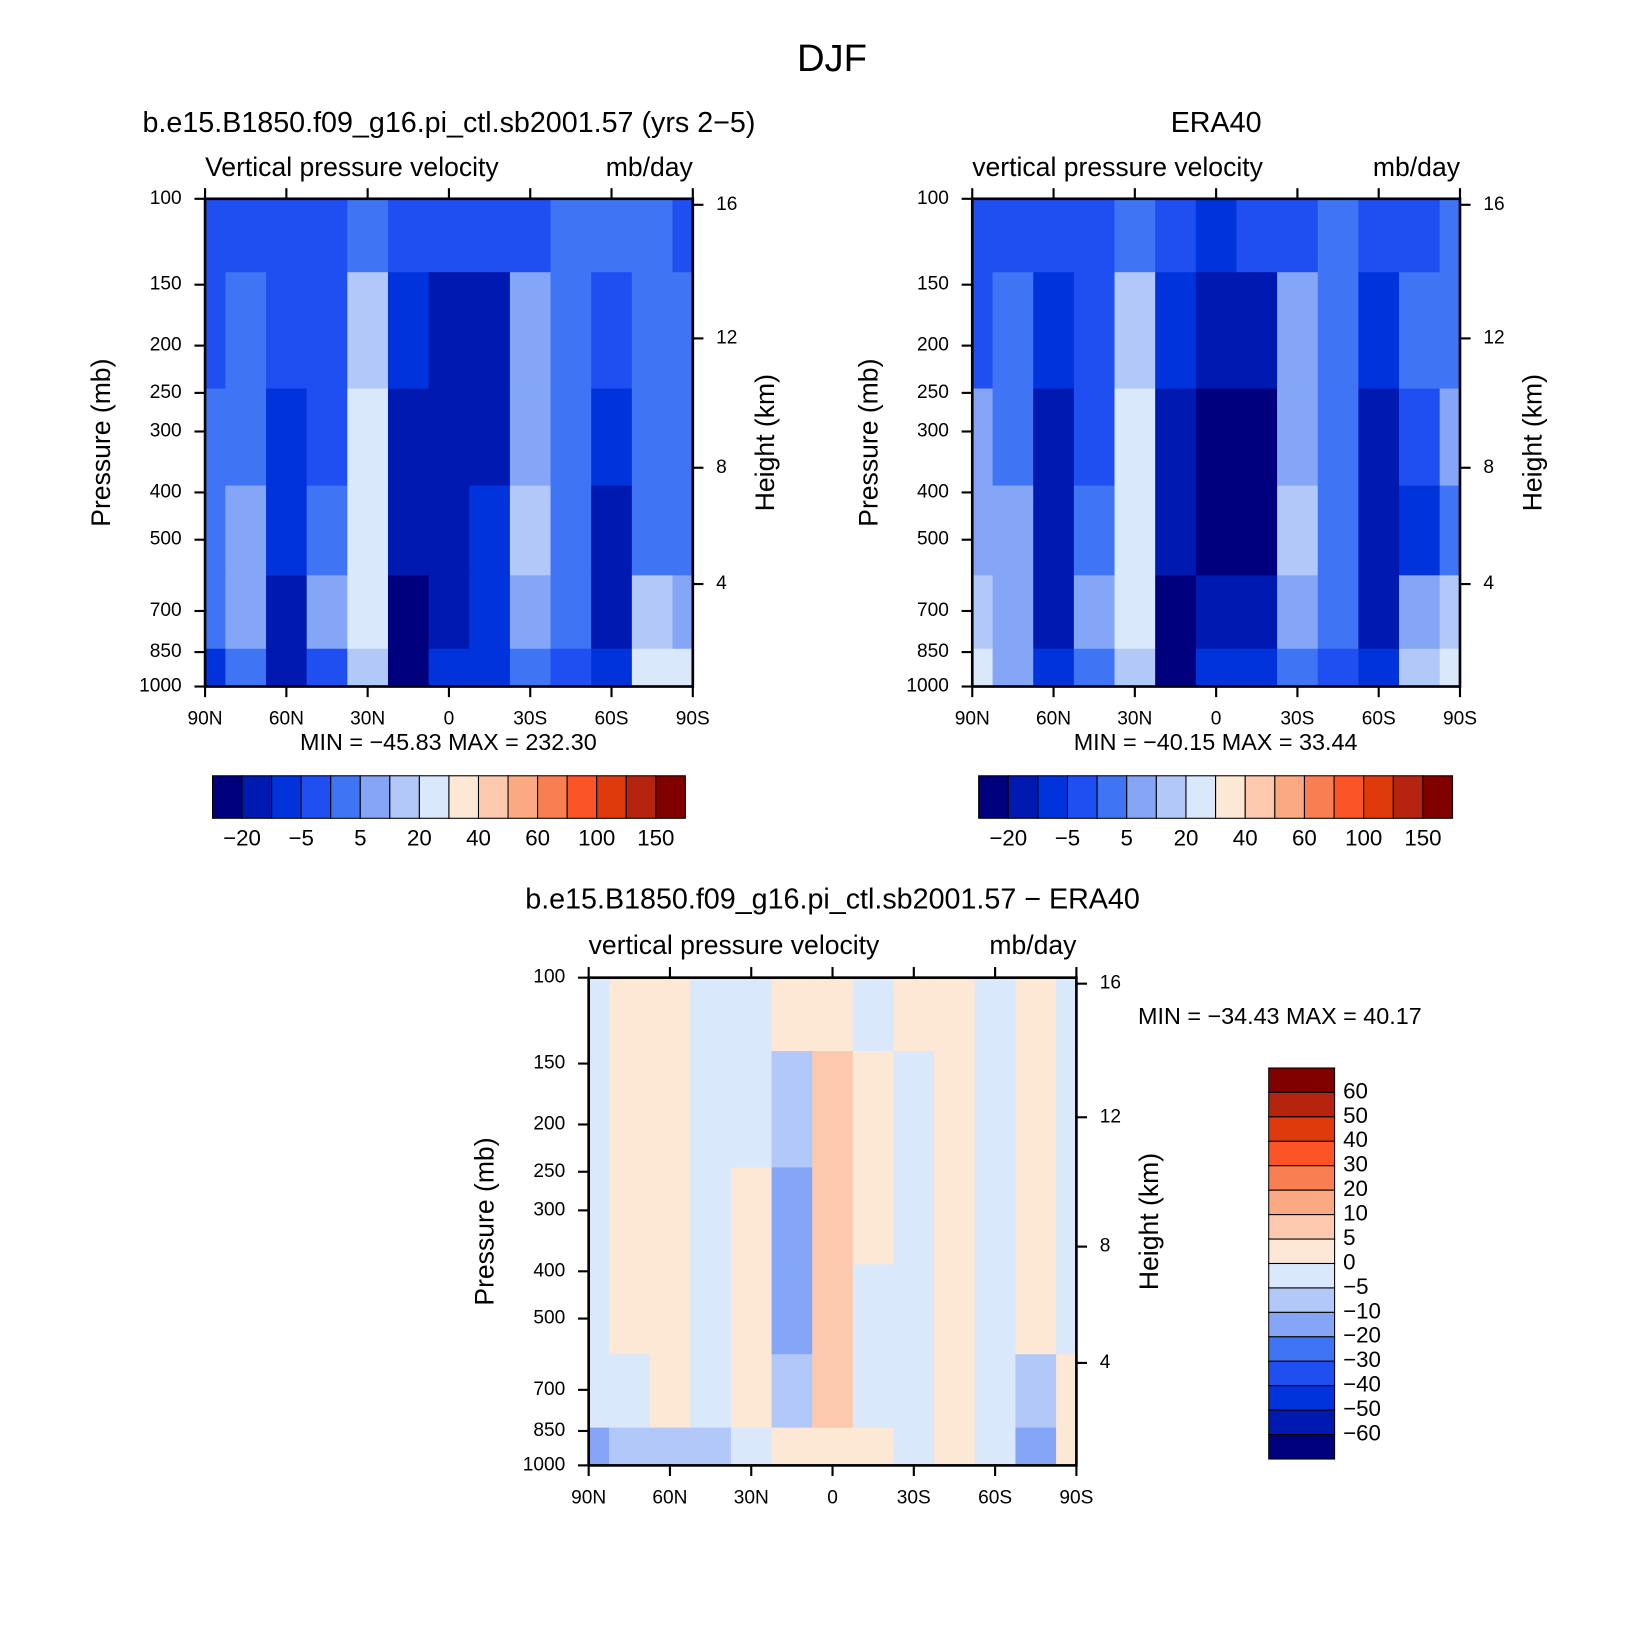  What do you see at coordinates (1493, 337) in the screenshot?
I see `y2-tick-label: 12` at bounding box center [1493, 337].